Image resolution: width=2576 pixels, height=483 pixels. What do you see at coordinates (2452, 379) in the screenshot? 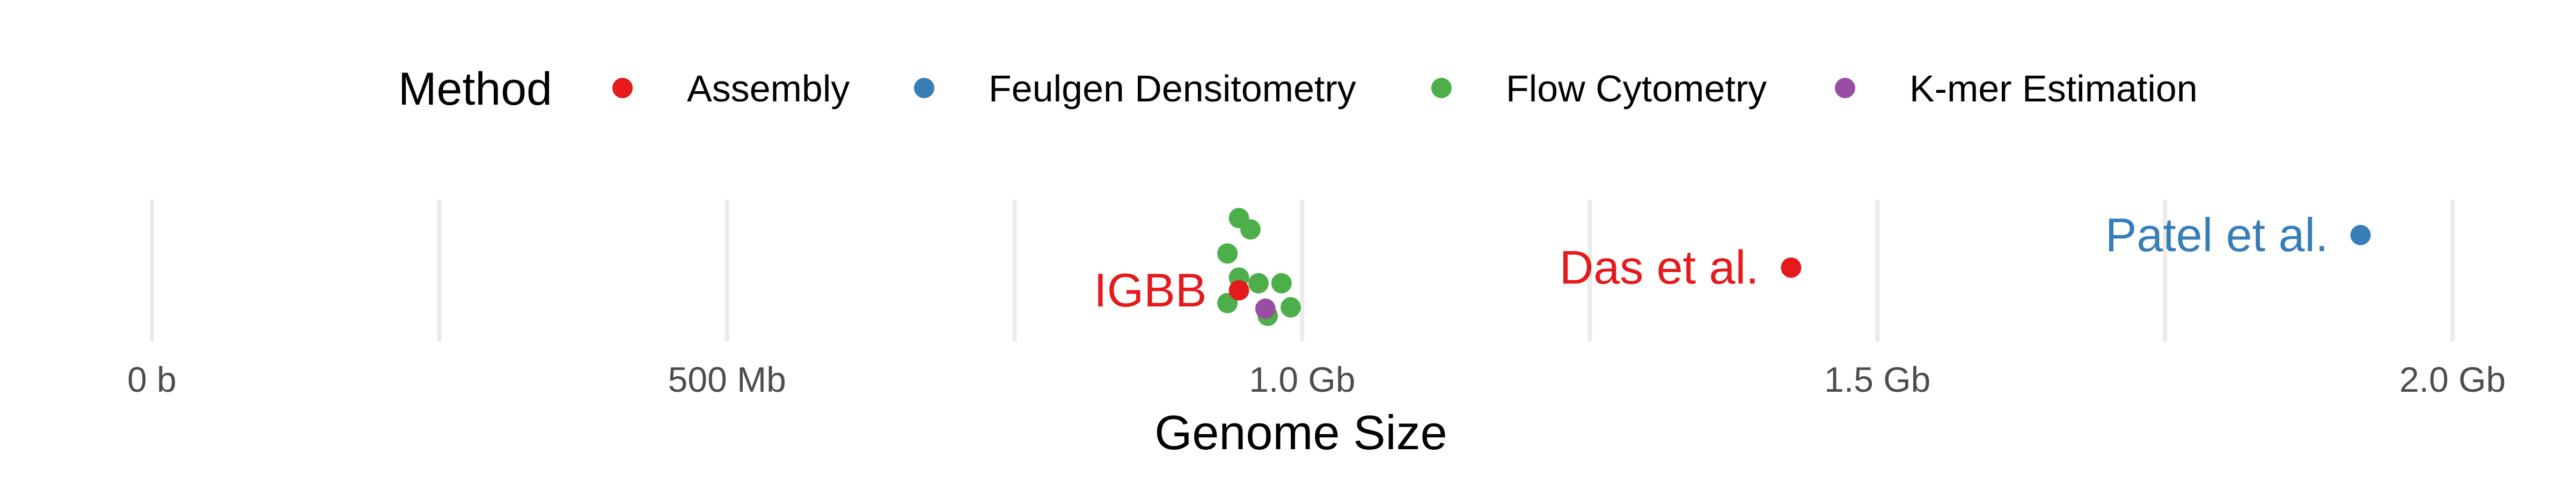
I see `x-tick-label: 2.0 Gb` at bounding box center [2452, 379].